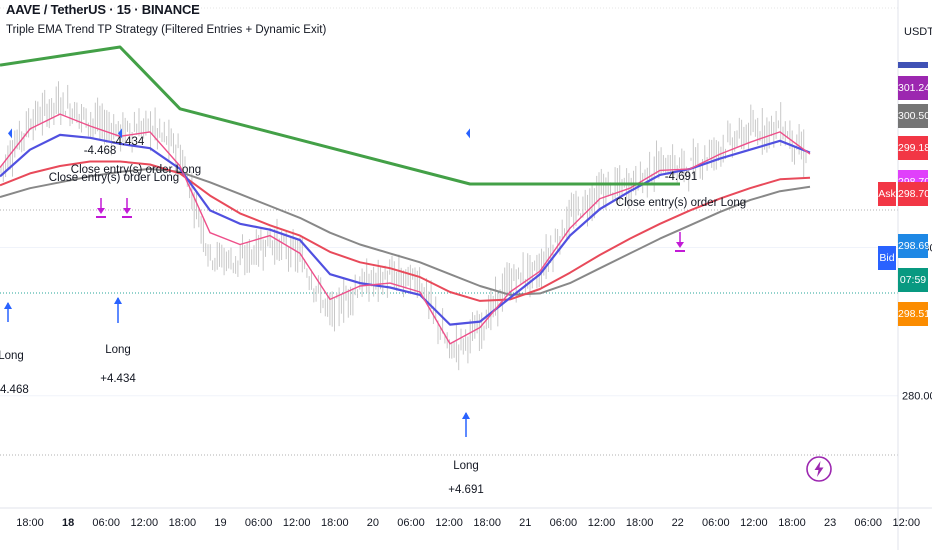  Describe the element at coordinates (220, 523) in the screenshot. I see `time-tick-label: 19` at that location.